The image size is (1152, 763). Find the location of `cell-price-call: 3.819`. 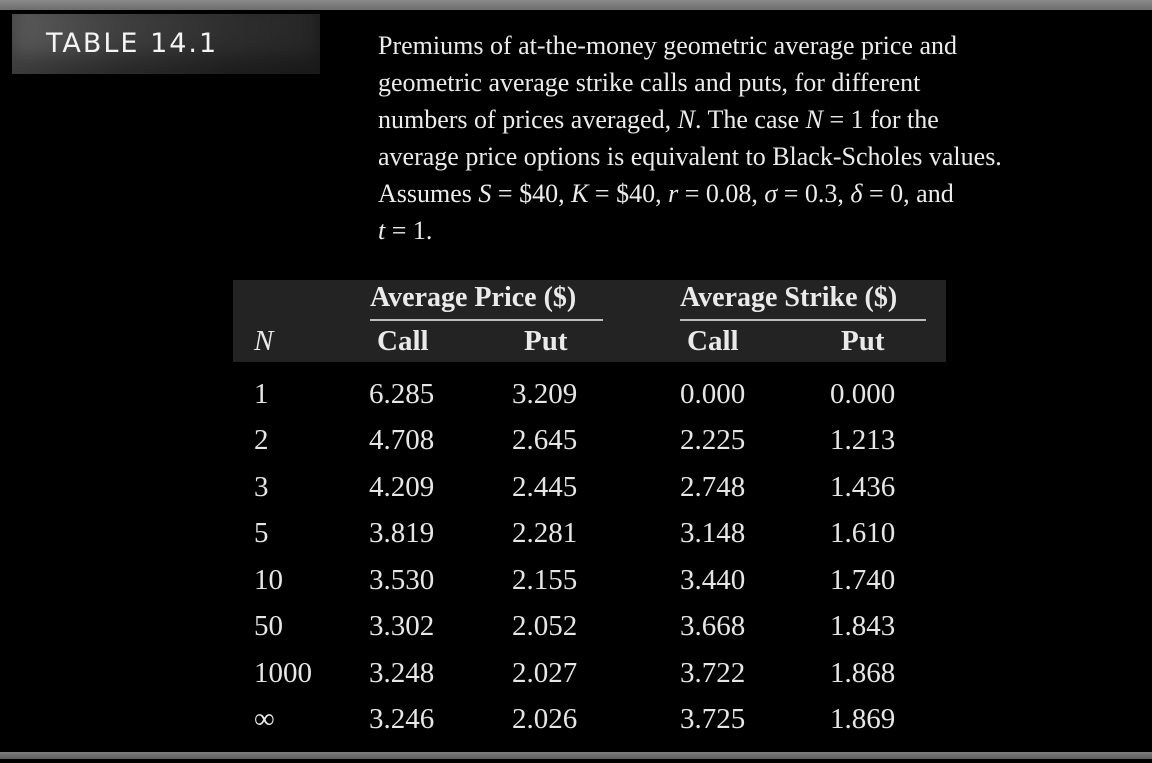

cell-price-call: 3.819 is located at coordinates (402, 533).